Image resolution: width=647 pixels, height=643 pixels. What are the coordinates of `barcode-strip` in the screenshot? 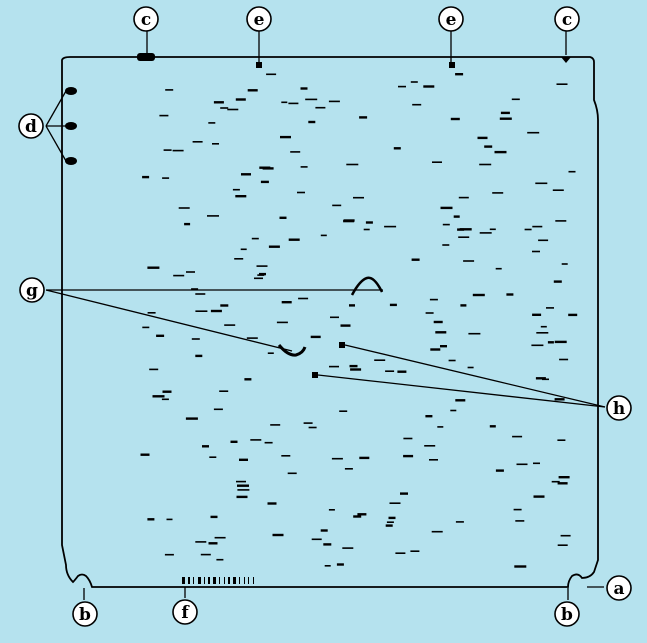 It's located at (218, 580).